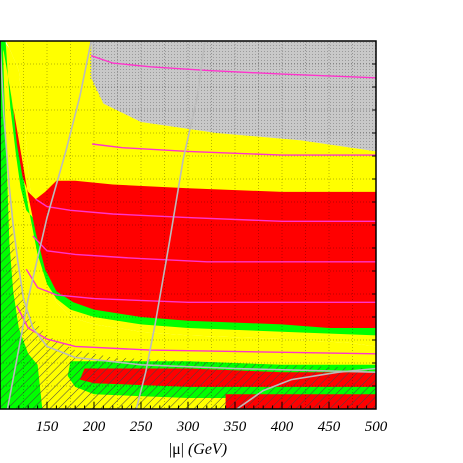 The height and width of the screenshot is (463, 463). I want to click on x-axis-unit: (GeV), so click(207, 449).